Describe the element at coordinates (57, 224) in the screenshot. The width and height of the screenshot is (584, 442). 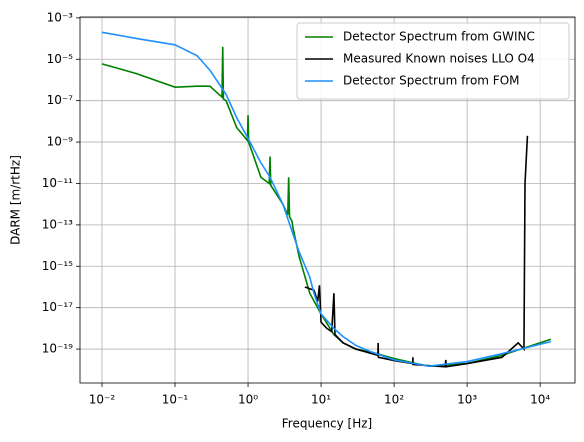
I see `y-tick-label: 10⁻¹³` at that location.